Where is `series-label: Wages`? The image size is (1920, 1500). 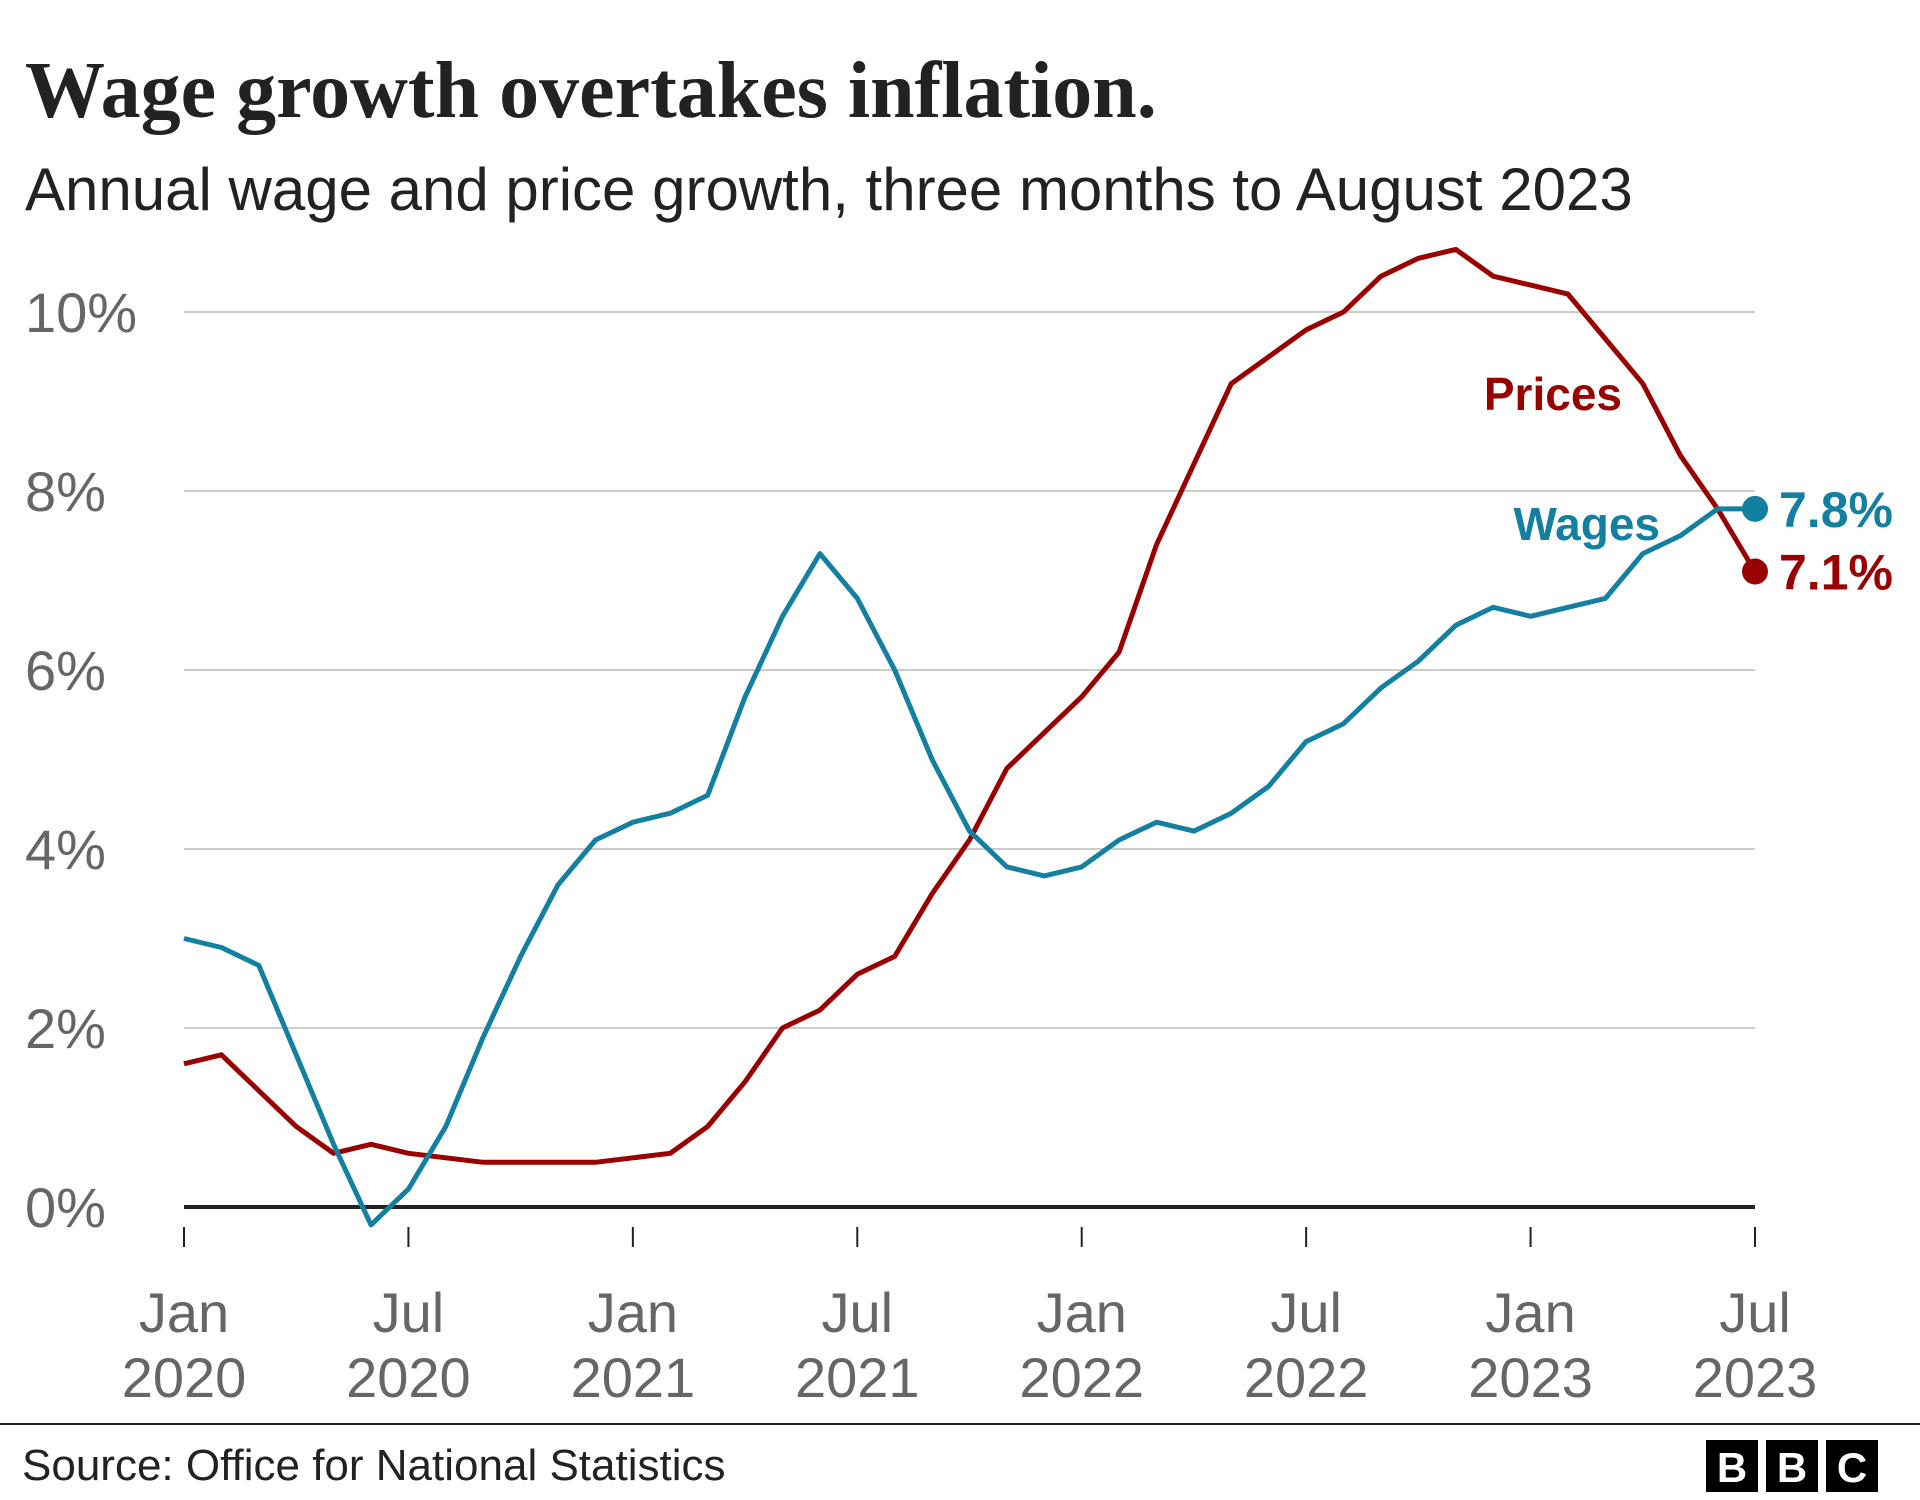
series-label: Wages is located at coordinates (1586, 524).